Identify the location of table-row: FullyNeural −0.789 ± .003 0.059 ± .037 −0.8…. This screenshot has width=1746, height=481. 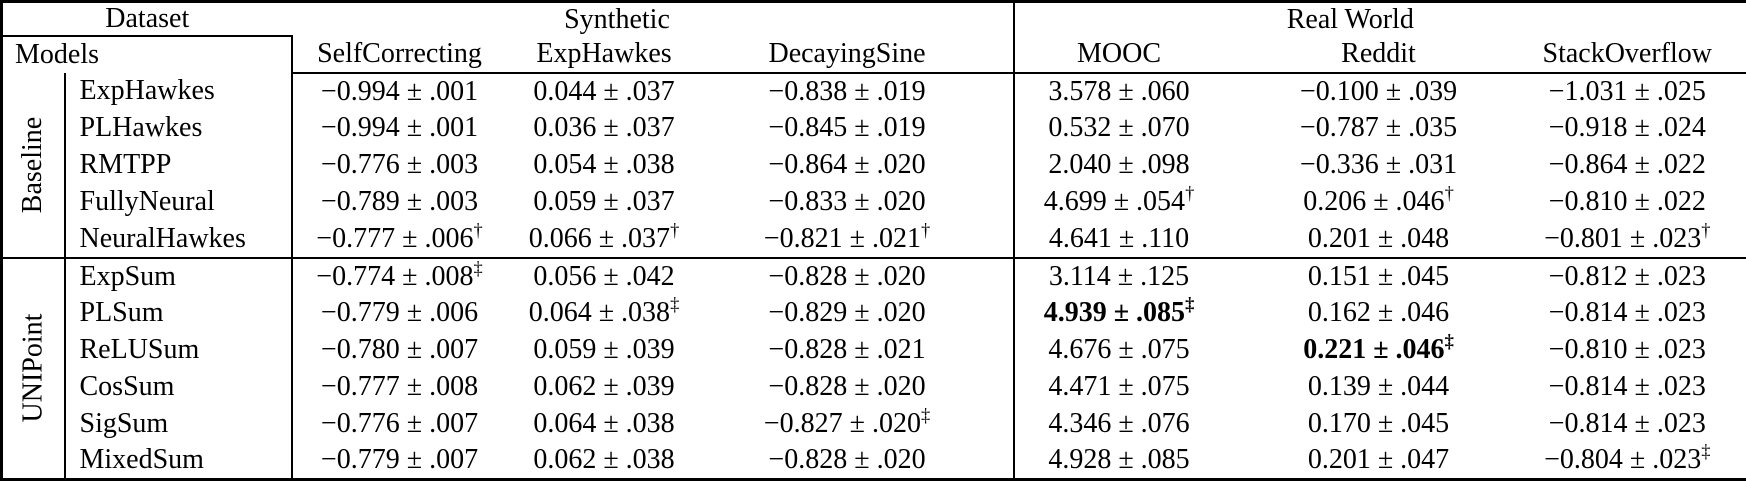
(874, 202).